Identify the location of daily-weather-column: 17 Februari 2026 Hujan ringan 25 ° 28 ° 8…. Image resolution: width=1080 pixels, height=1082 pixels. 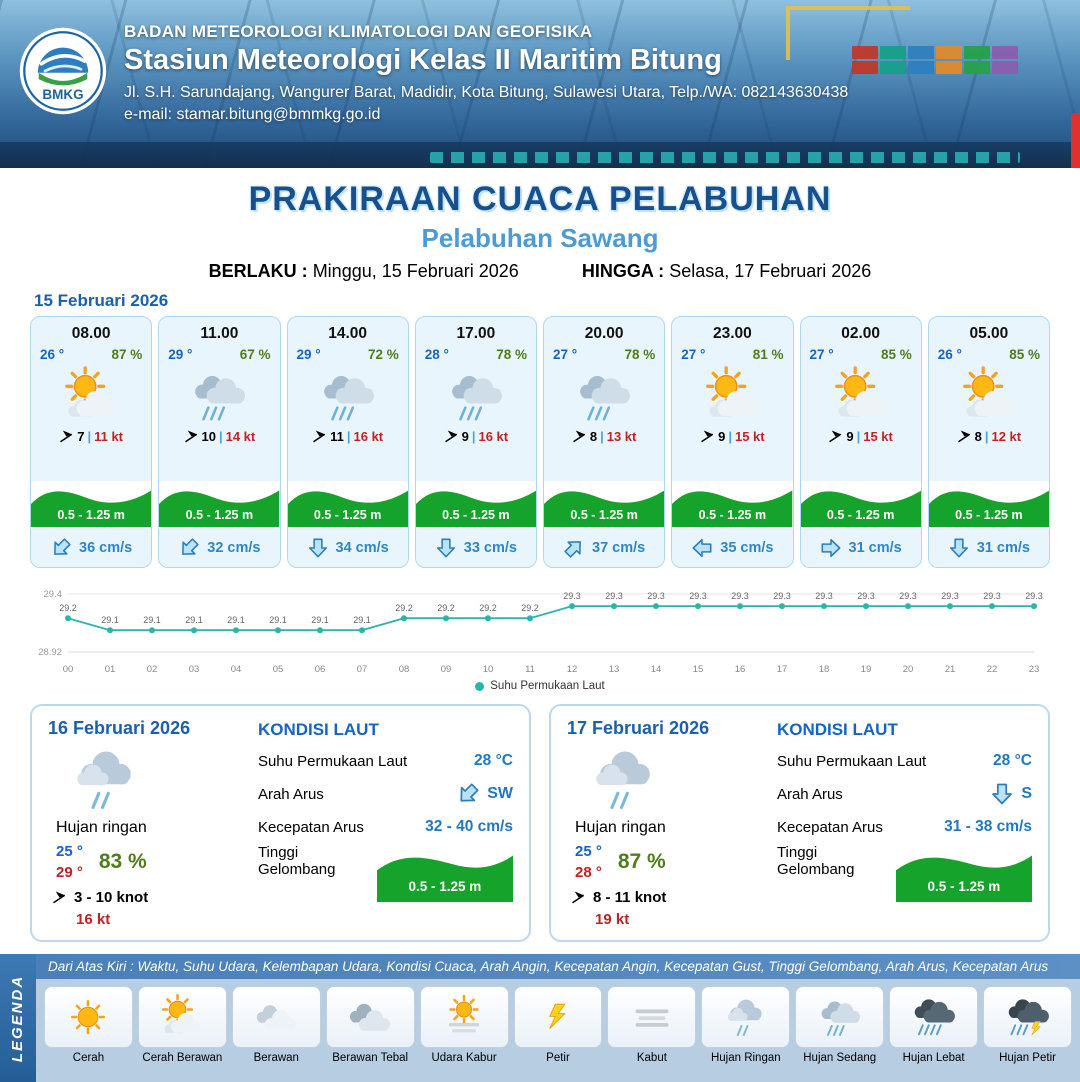
(667, 823).